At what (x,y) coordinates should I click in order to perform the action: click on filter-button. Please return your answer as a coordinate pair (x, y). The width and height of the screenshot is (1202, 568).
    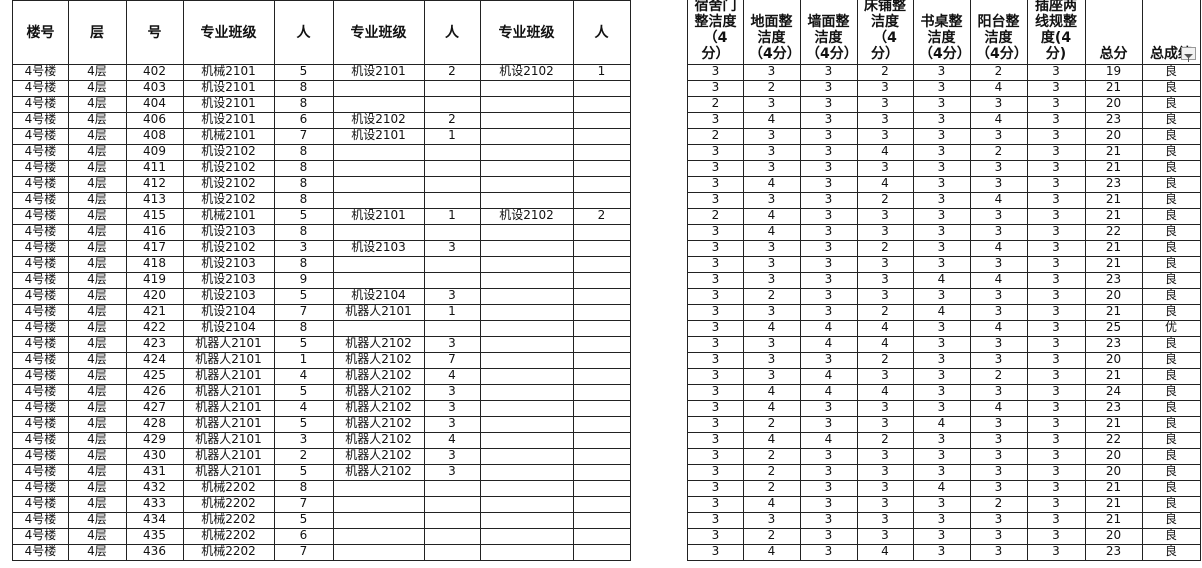
    Looking at the image, I should click on (1188, 54).